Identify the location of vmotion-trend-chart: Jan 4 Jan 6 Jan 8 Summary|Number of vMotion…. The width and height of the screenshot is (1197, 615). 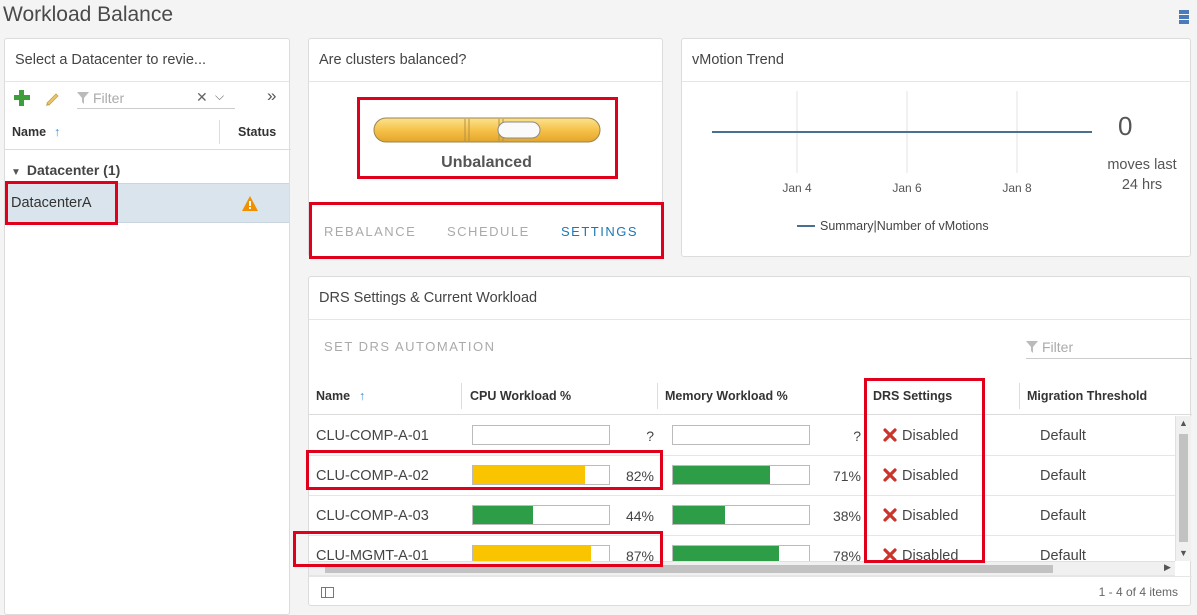
(902, 162).